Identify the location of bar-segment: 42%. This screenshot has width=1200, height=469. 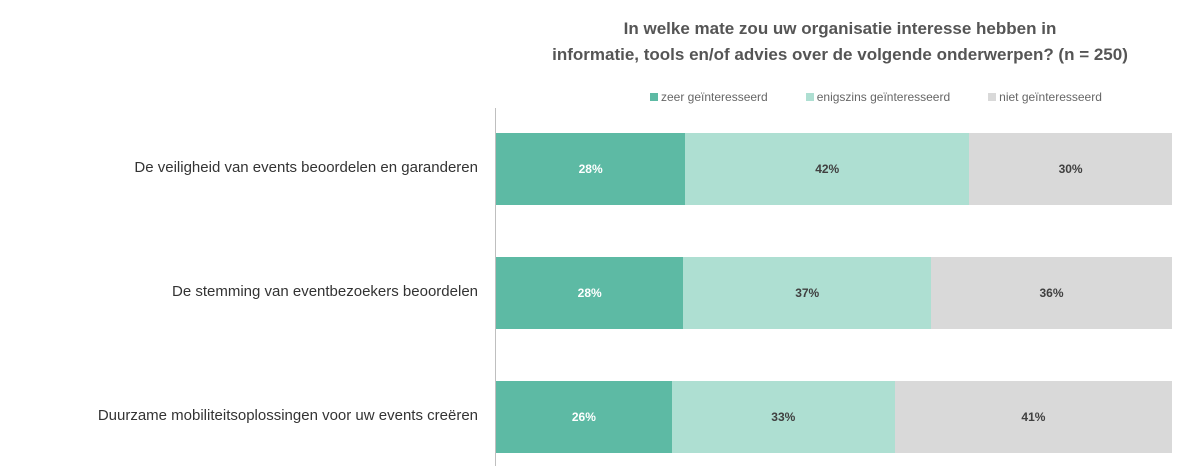
(827, 169).